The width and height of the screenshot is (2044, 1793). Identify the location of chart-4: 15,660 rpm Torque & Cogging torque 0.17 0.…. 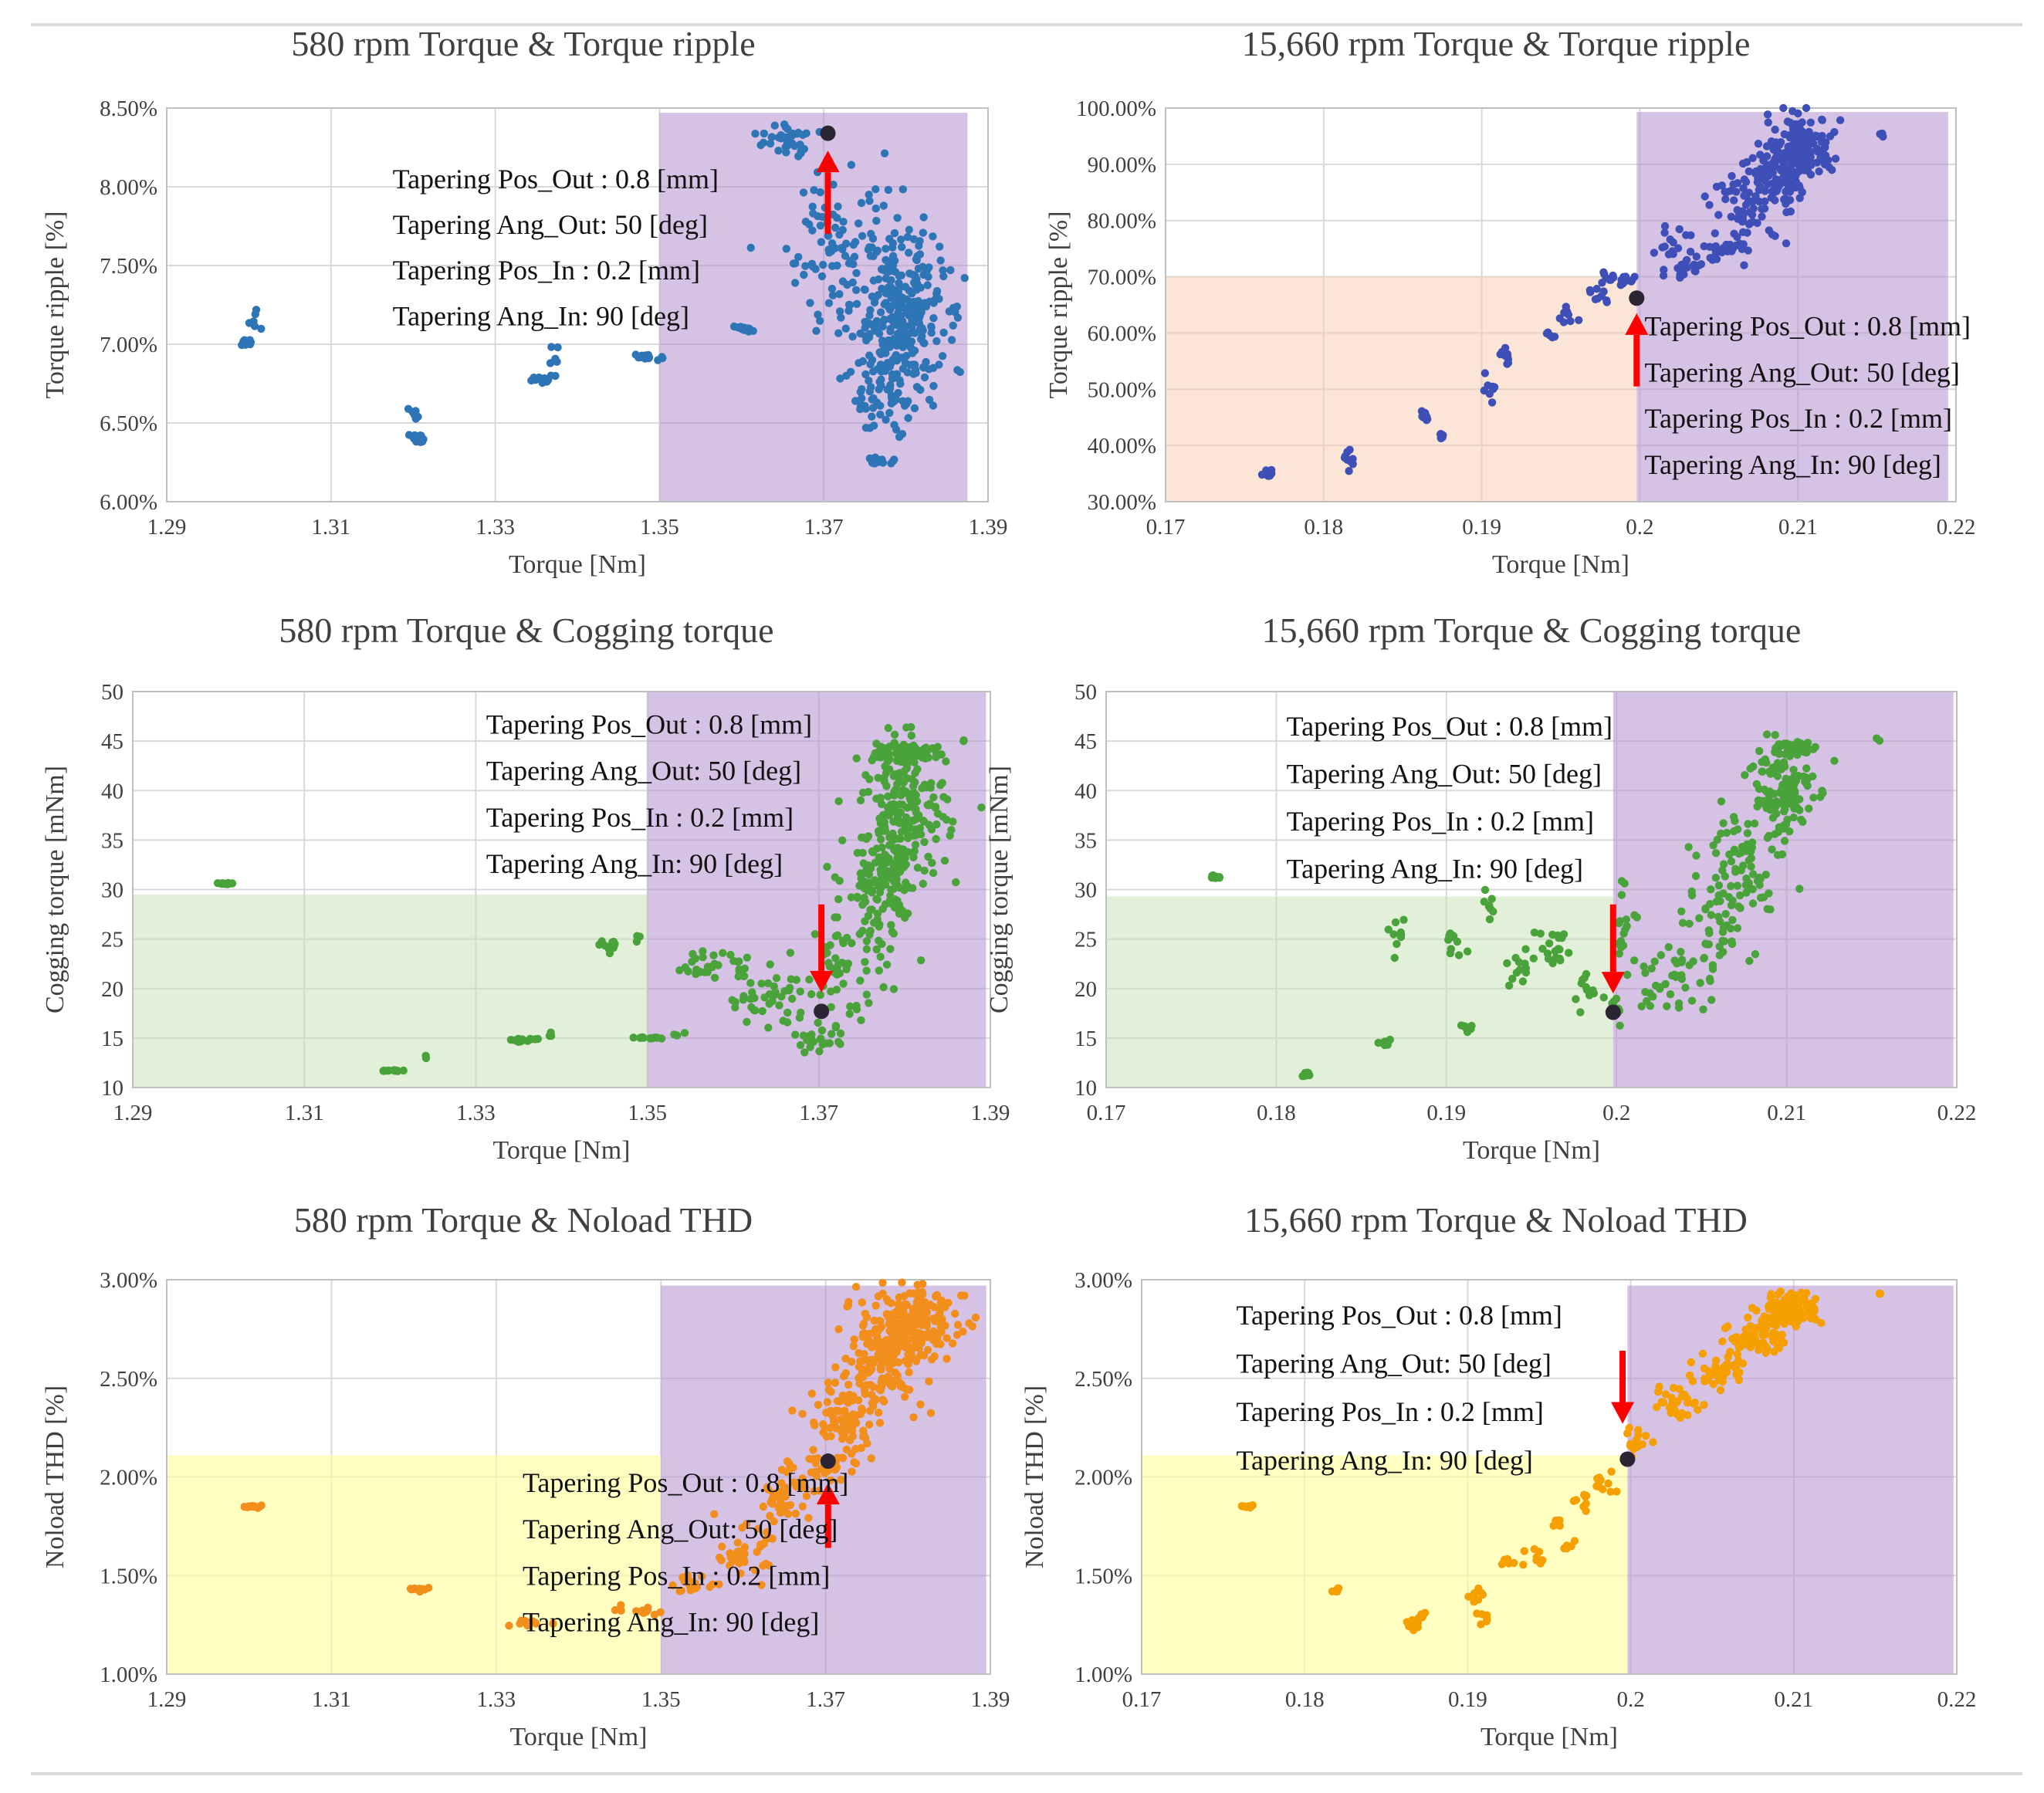
(1480, 888).